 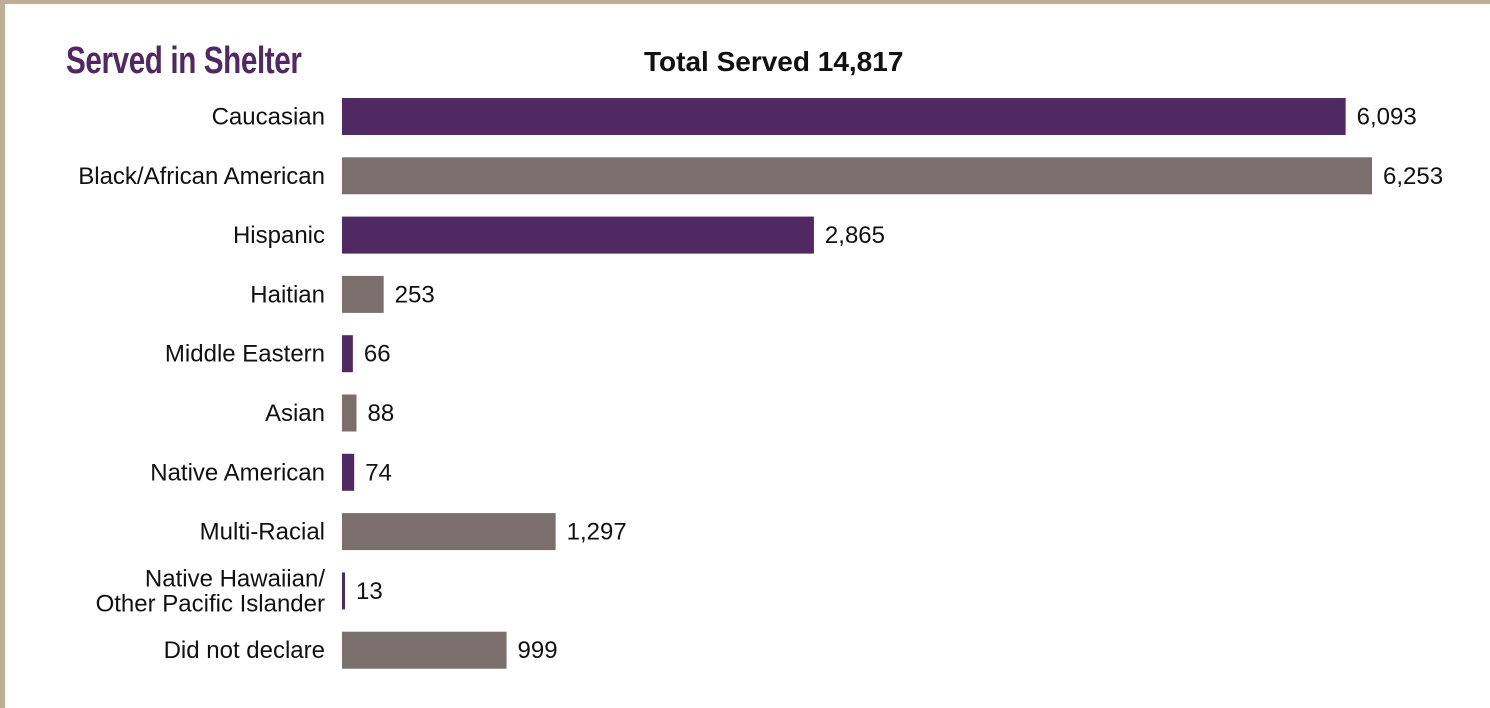 I want to click on value-label-1: 6,253, so click(x=1413, y=176).